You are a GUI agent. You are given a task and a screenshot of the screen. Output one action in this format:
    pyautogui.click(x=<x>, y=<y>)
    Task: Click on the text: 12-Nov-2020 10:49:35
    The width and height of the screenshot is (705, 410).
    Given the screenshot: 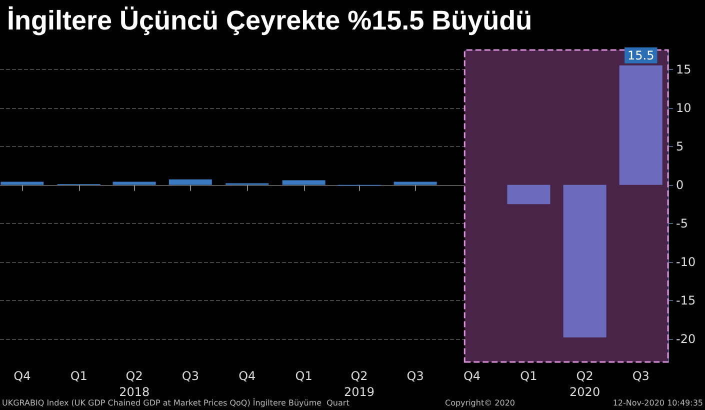 What is the action you would take?
    pyautogui.click(x=657, y=403)
    